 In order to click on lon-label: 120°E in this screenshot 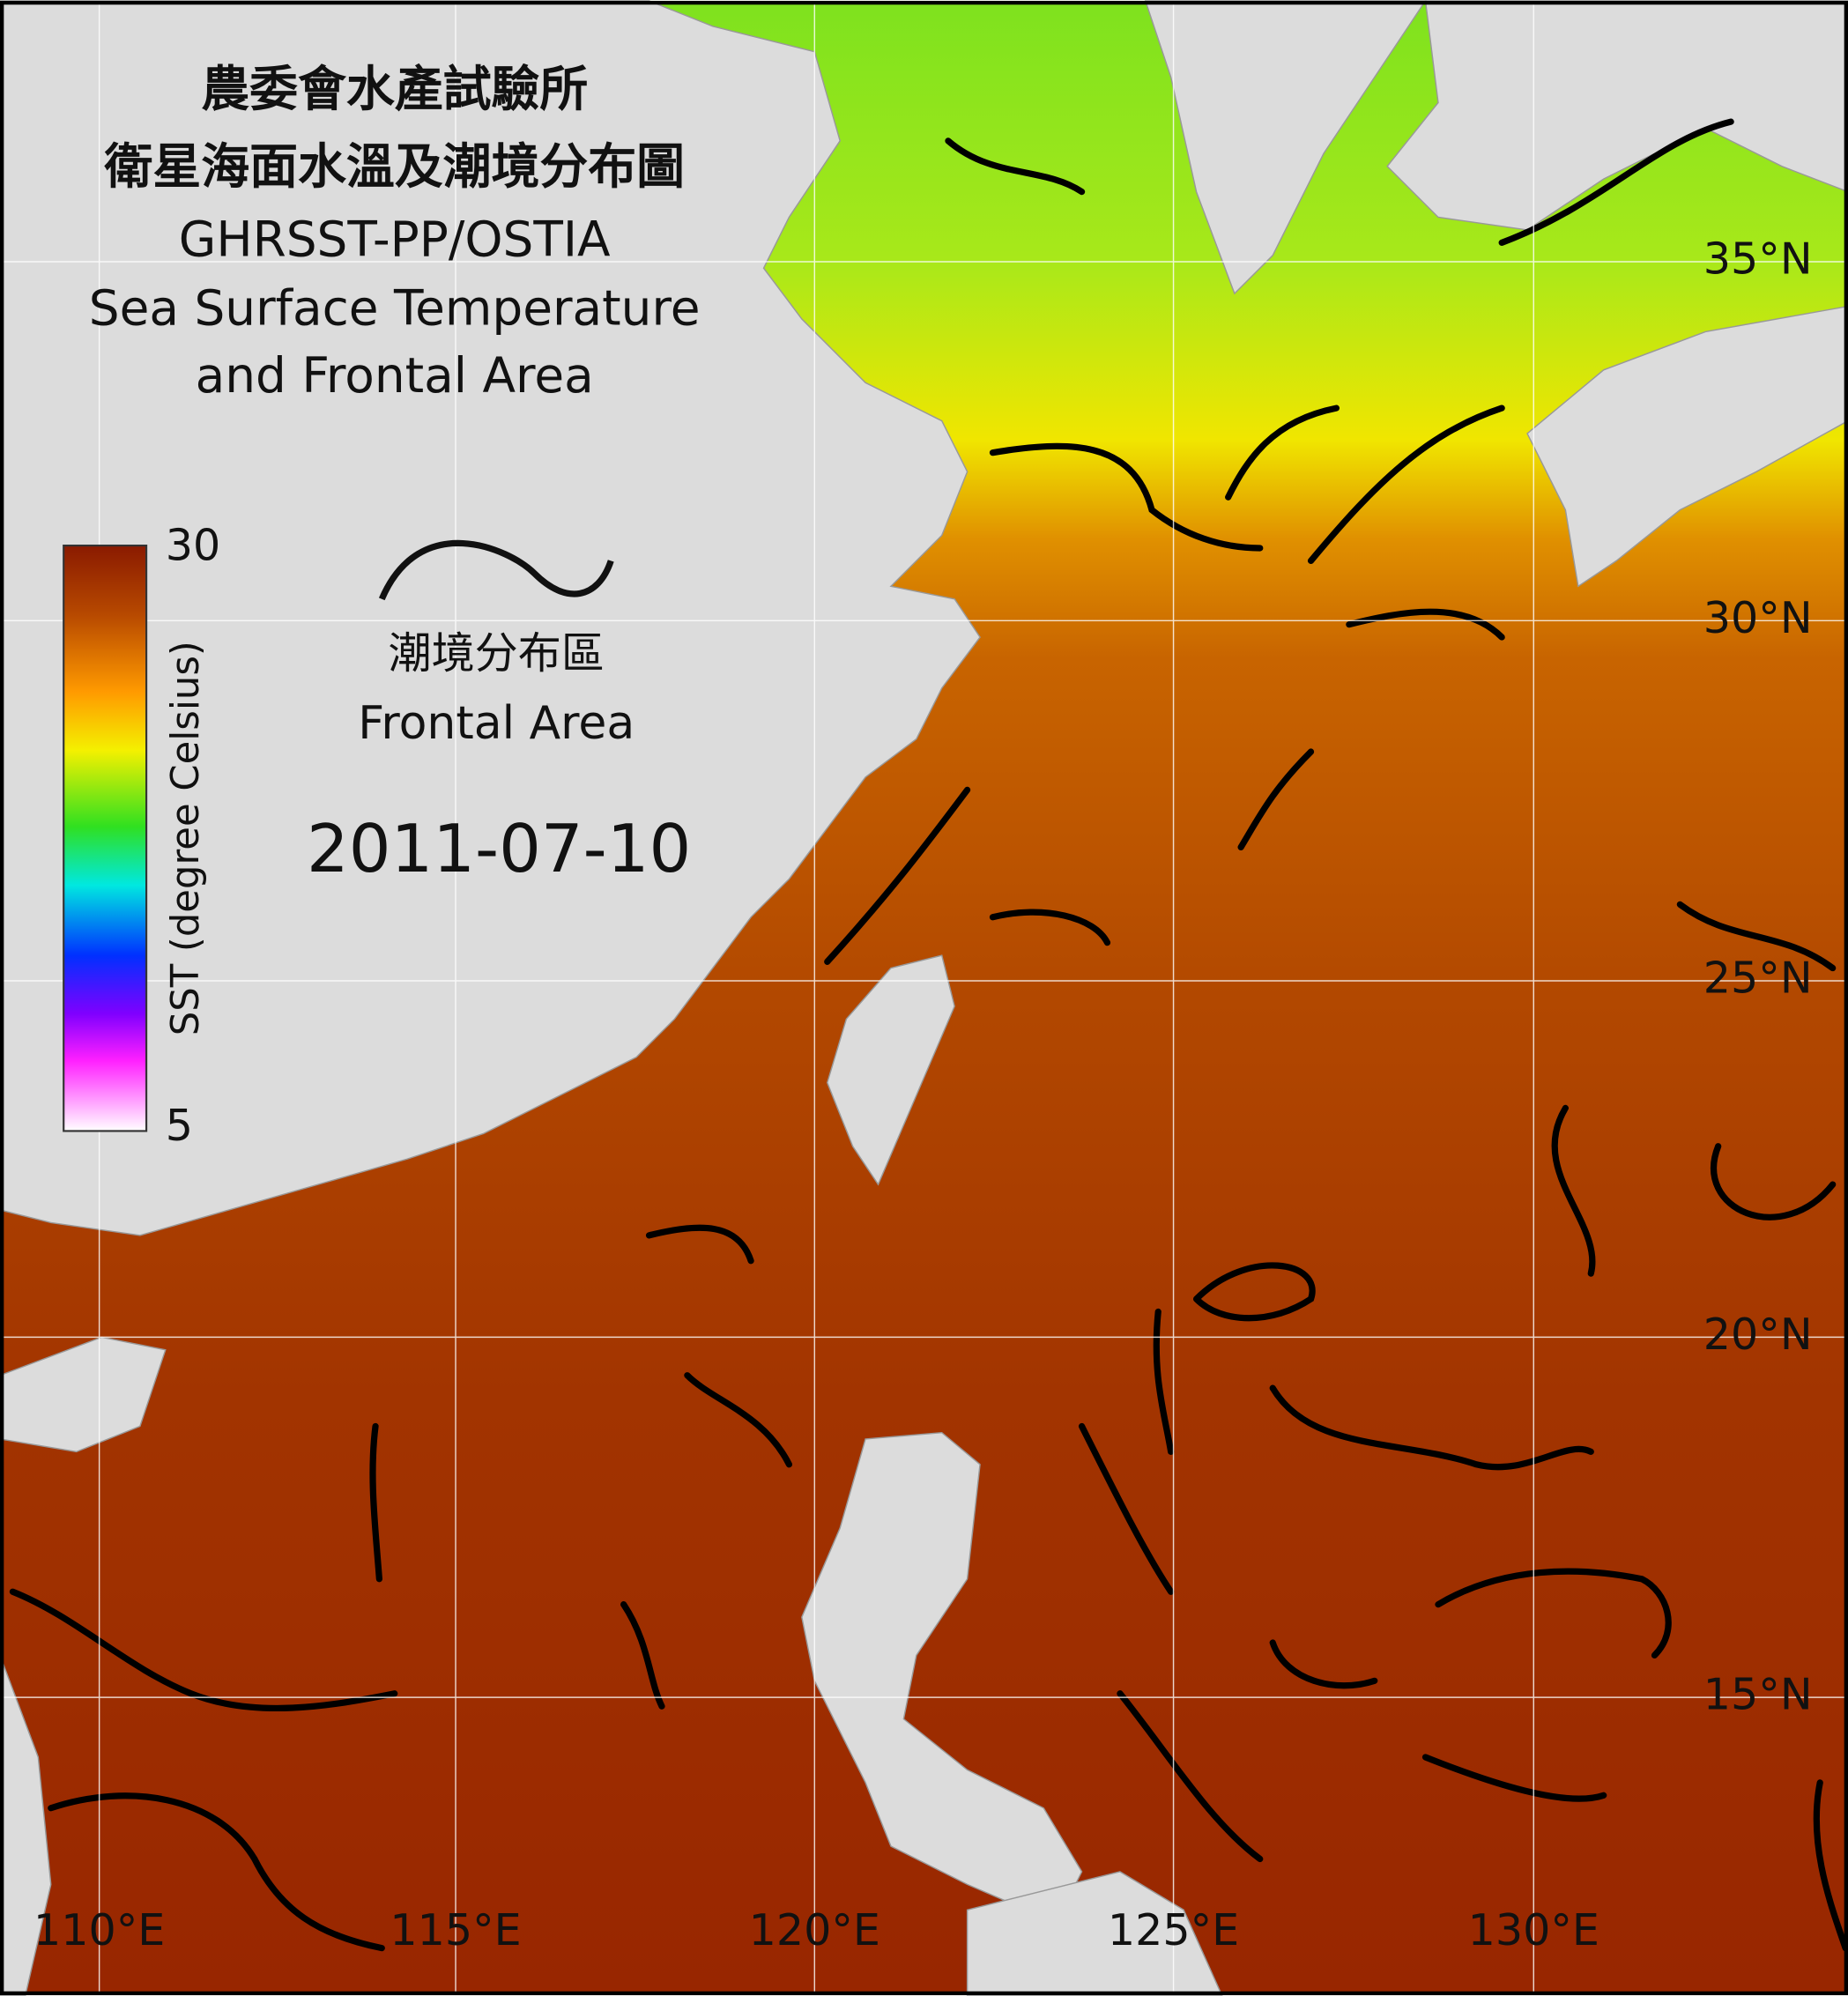, I will do `click(814, 1930)`.